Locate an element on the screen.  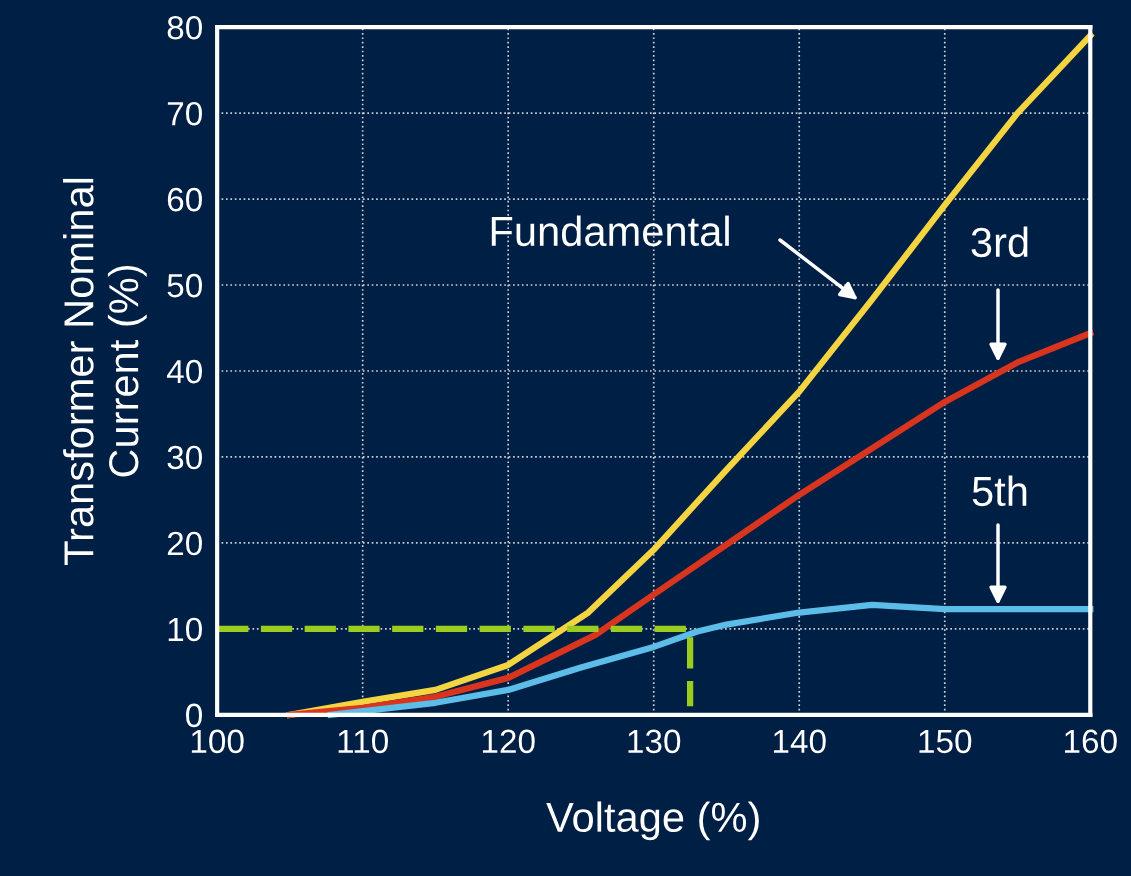
y-tick-label: 20 is located at coordinates (184, 543).